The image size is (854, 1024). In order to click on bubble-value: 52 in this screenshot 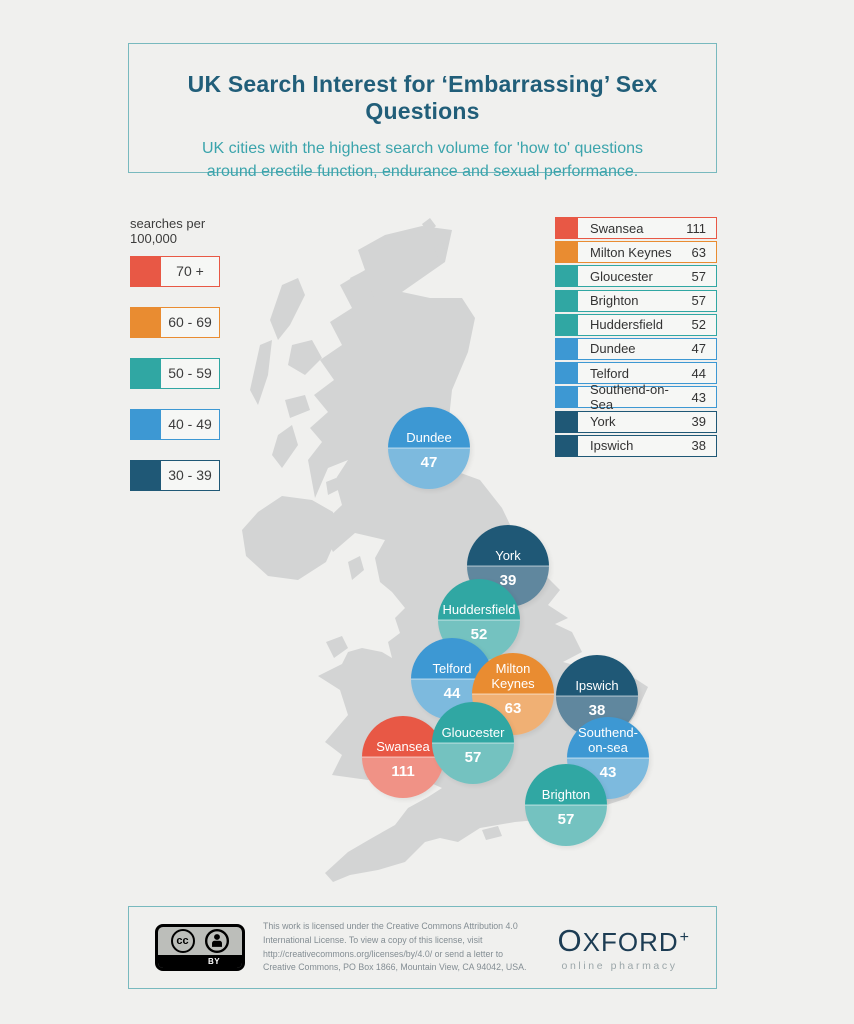, I will do `click(479, 634)`.